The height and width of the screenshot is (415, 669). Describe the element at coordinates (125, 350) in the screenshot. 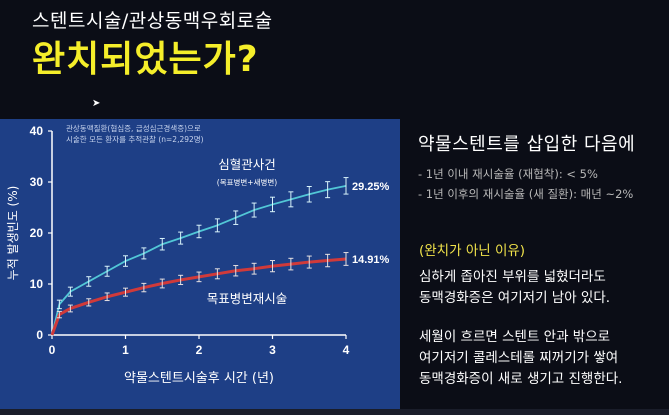

I see `x-tick-label: 1` at that location.